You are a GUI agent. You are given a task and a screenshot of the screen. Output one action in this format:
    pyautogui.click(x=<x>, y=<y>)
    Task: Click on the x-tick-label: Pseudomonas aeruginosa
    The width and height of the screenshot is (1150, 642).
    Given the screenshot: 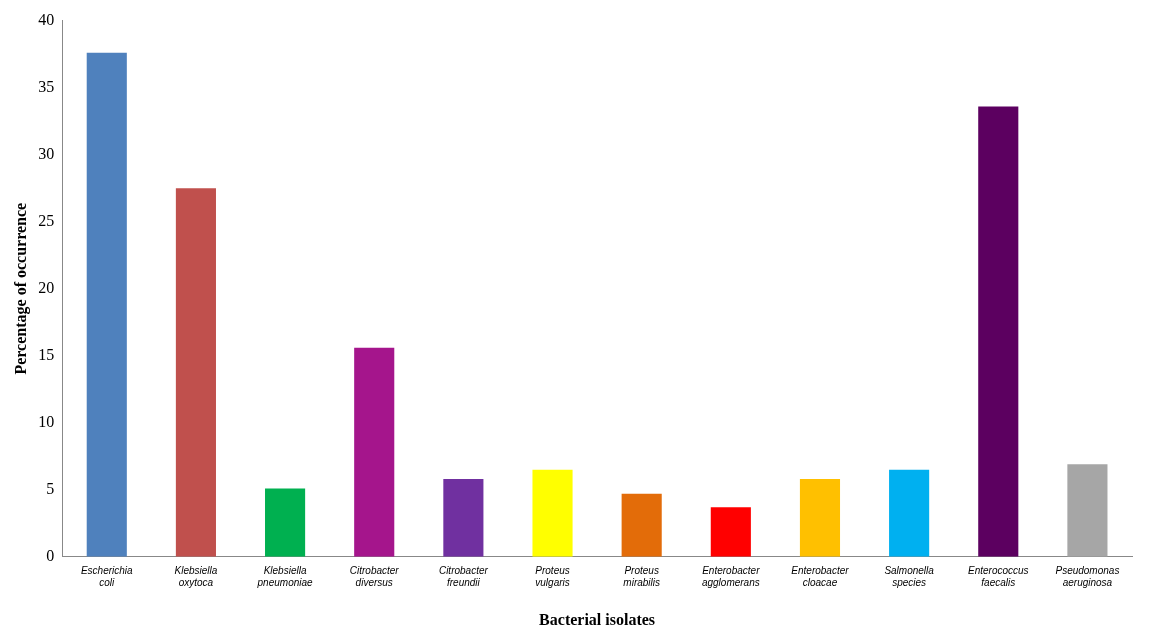 What is the action you would take?
    pyautogui.click(x=1087, y=576)
    